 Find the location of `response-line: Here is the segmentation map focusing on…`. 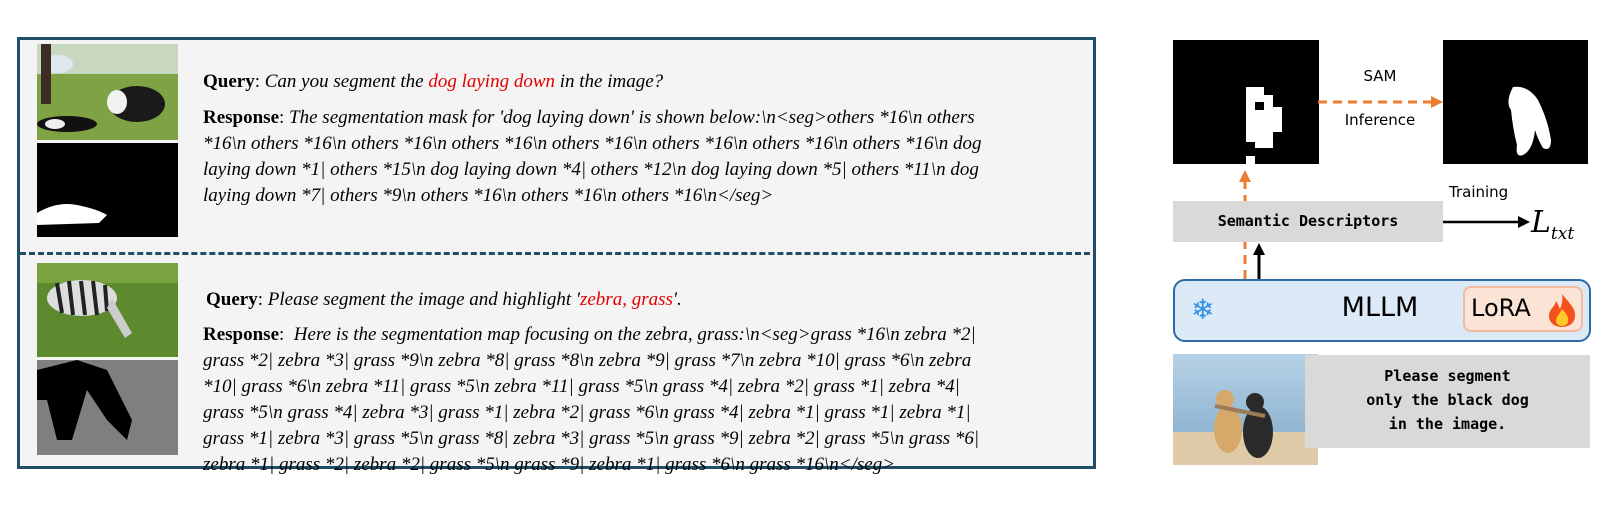

response-line: Here is the segmentation map focusing on… is located at coordinates (632, 334).